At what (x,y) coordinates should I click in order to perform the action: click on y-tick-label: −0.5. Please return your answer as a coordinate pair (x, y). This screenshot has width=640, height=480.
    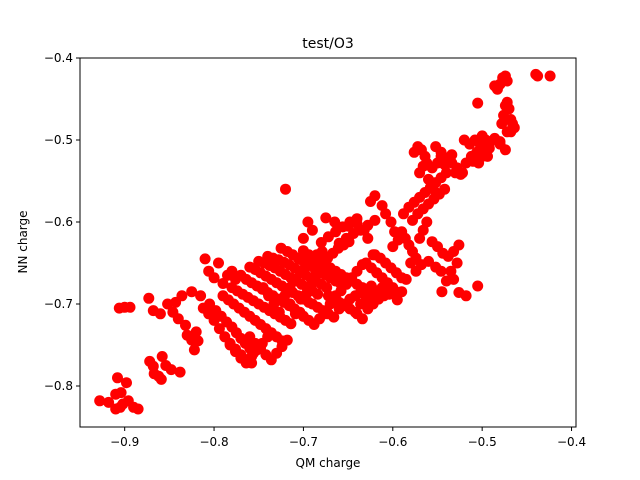
    Looking at the image, I should click on (58, 140).